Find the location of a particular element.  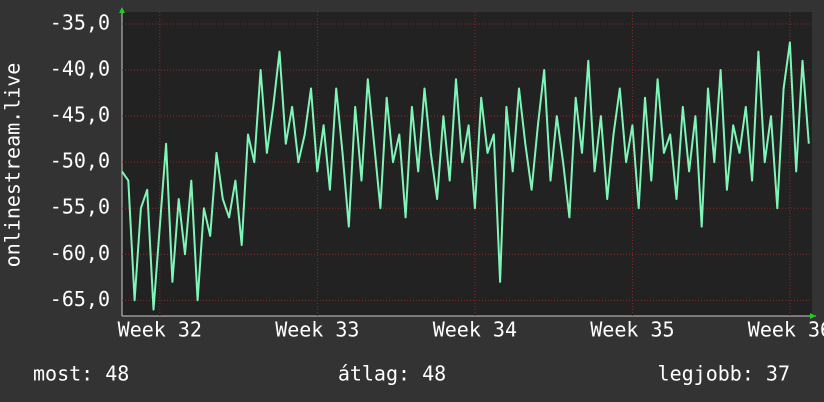

x-tick-label: Week 33 is located at coordinates (317, 330).